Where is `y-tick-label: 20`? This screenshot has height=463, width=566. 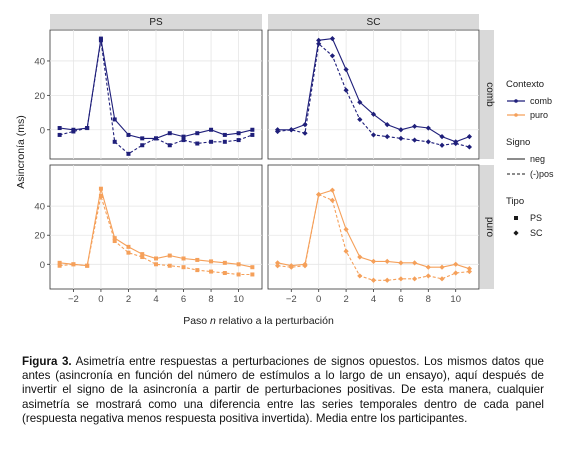
y-tick-label: 20 is located at coordinates (39, 236).